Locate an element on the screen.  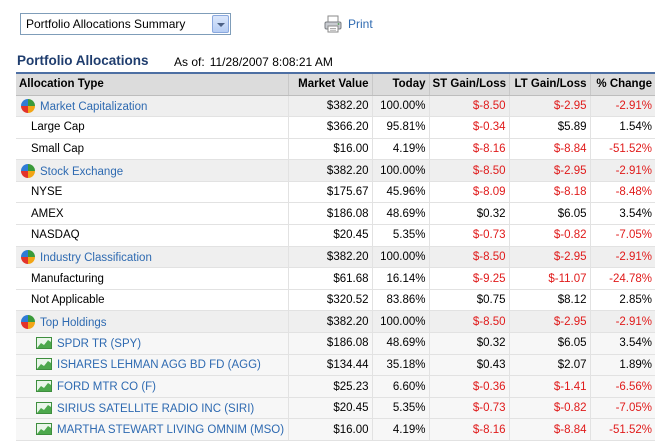
allocation-label: Not Applicable is located at coordinates (68, 300).